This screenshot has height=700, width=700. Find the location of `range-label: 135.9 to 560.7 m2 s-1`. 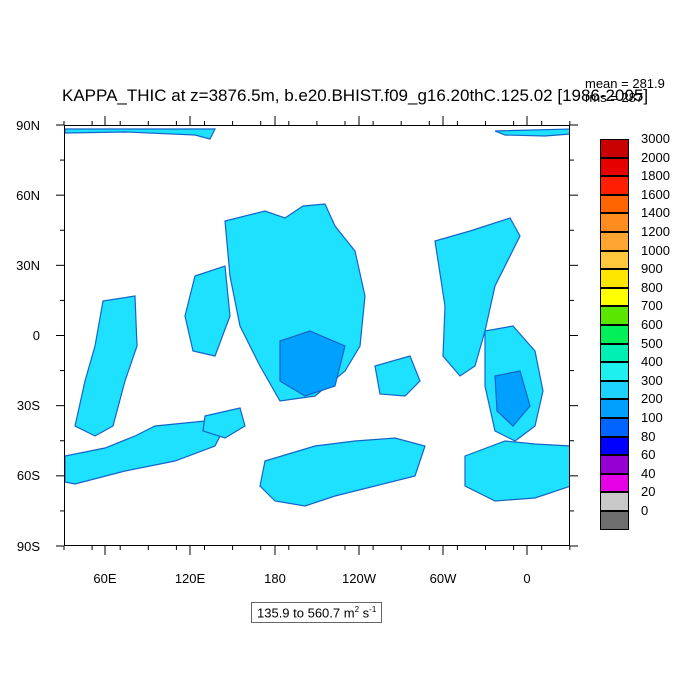

range-label: 135.9 to 560.7 m2 s-1 is located at coordinates (317, 613).